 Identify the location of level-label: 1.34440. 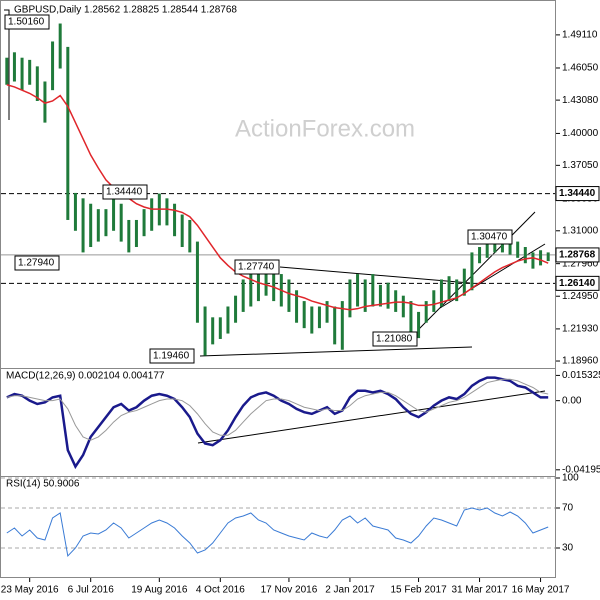
(577, 193).